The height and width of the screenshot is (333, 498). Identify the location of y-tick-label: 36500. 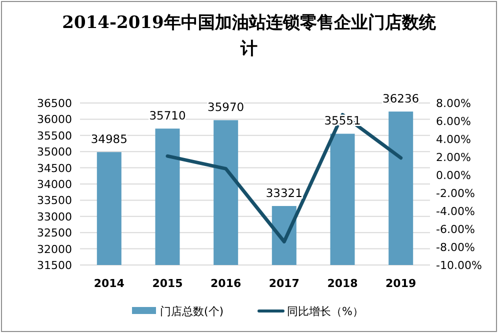
(54, 103).